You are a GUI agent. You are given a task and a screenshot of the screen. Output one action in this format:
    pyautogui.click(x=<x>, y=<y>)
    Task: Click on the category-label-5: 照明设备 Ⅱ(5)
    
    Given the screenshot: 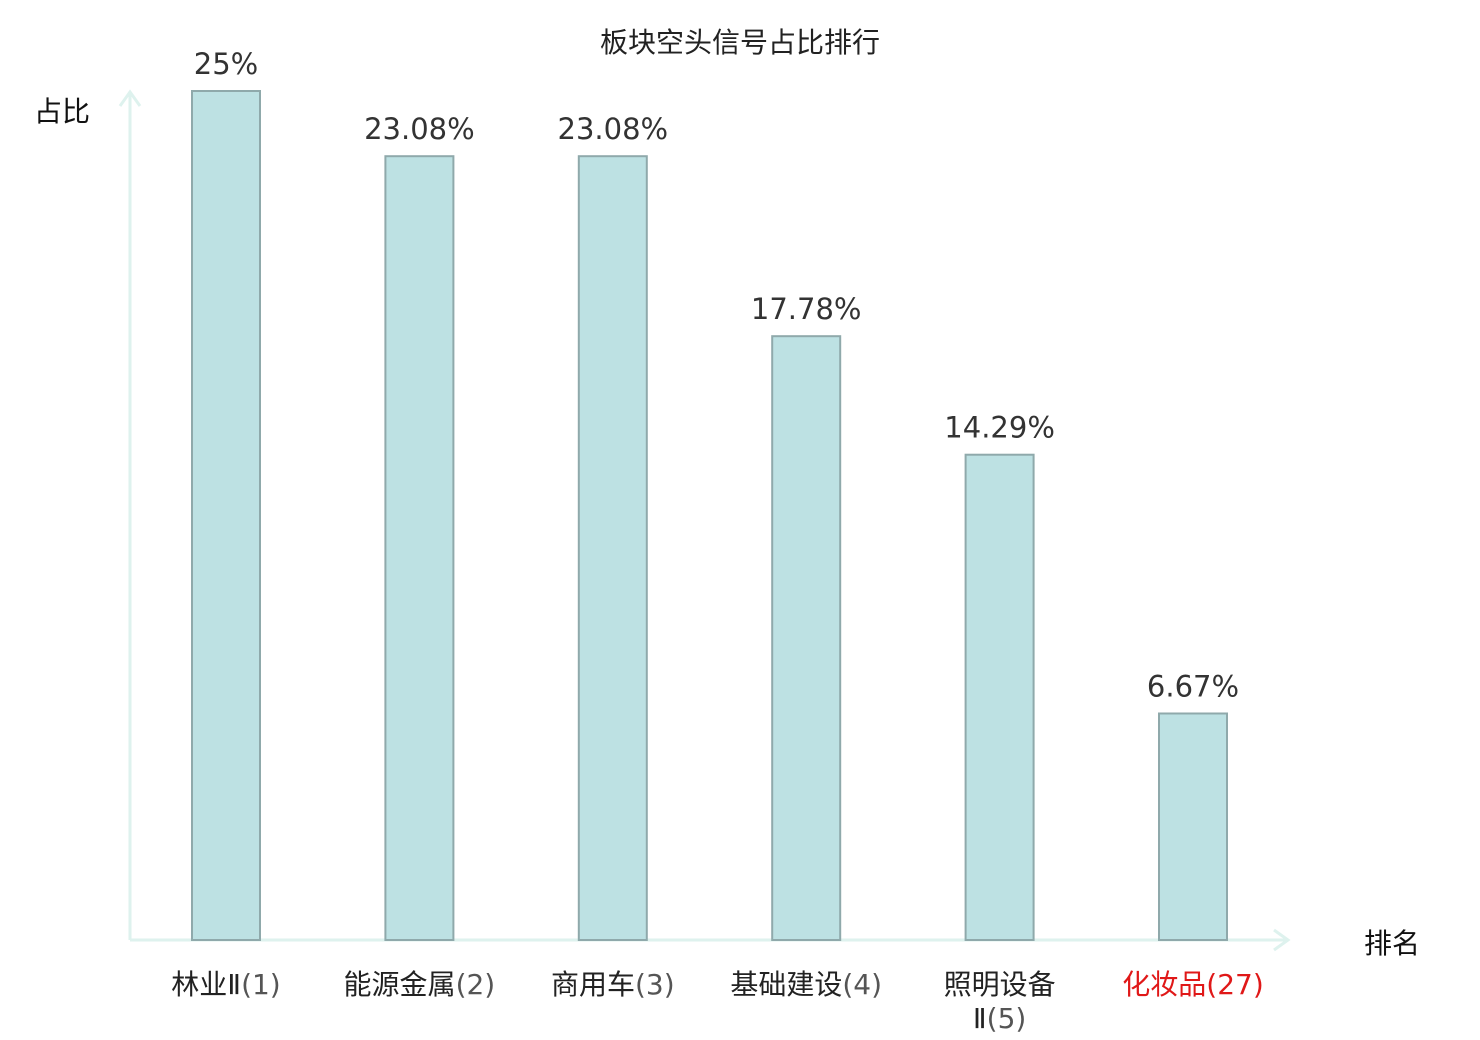 What is the action you would take?
    pyautogui.click(x=1000, y=1001)
    